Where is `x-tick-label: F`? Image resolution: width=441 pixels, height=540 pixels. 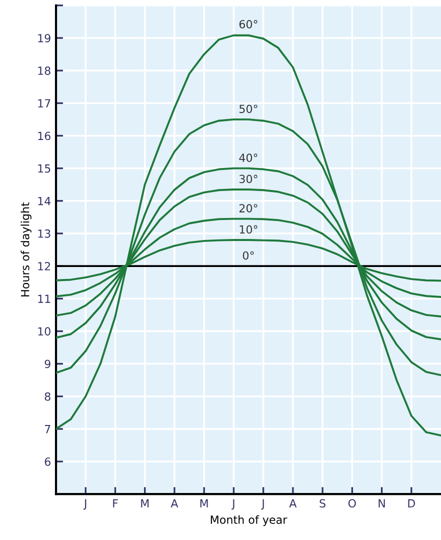 x-tick-label: F is located at coordinates (115, 503).